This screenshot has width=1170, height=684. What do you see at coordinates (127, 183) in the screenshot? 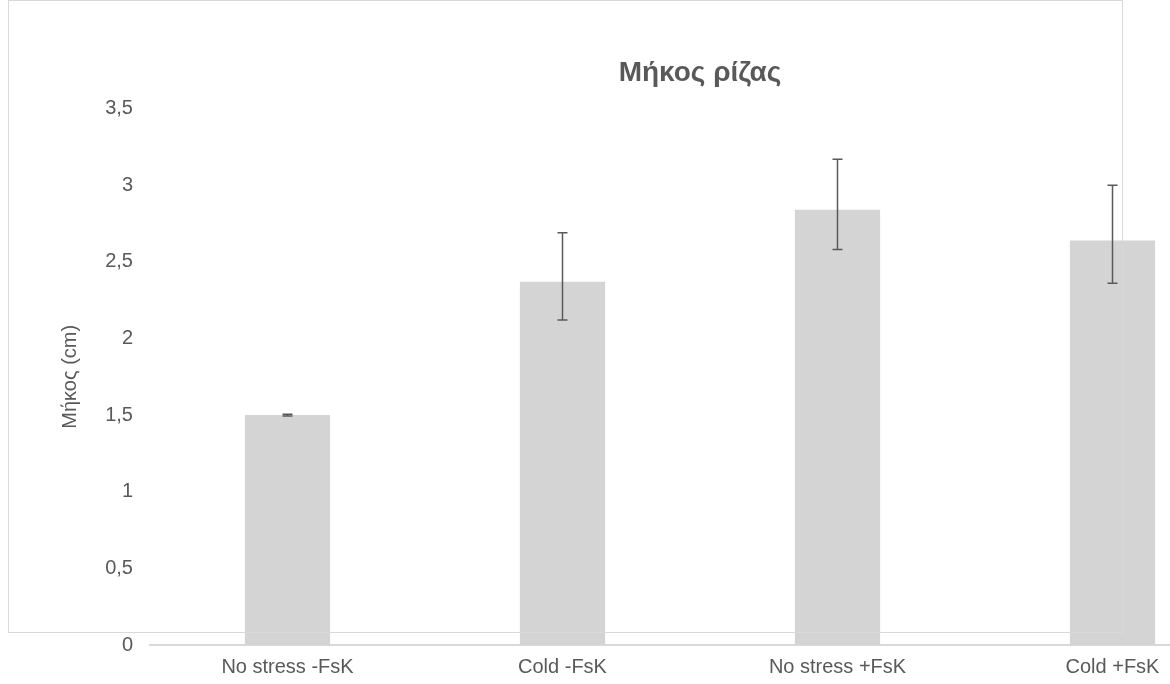
I see `y-tick-label: 3` at bounding box center [127, 183].